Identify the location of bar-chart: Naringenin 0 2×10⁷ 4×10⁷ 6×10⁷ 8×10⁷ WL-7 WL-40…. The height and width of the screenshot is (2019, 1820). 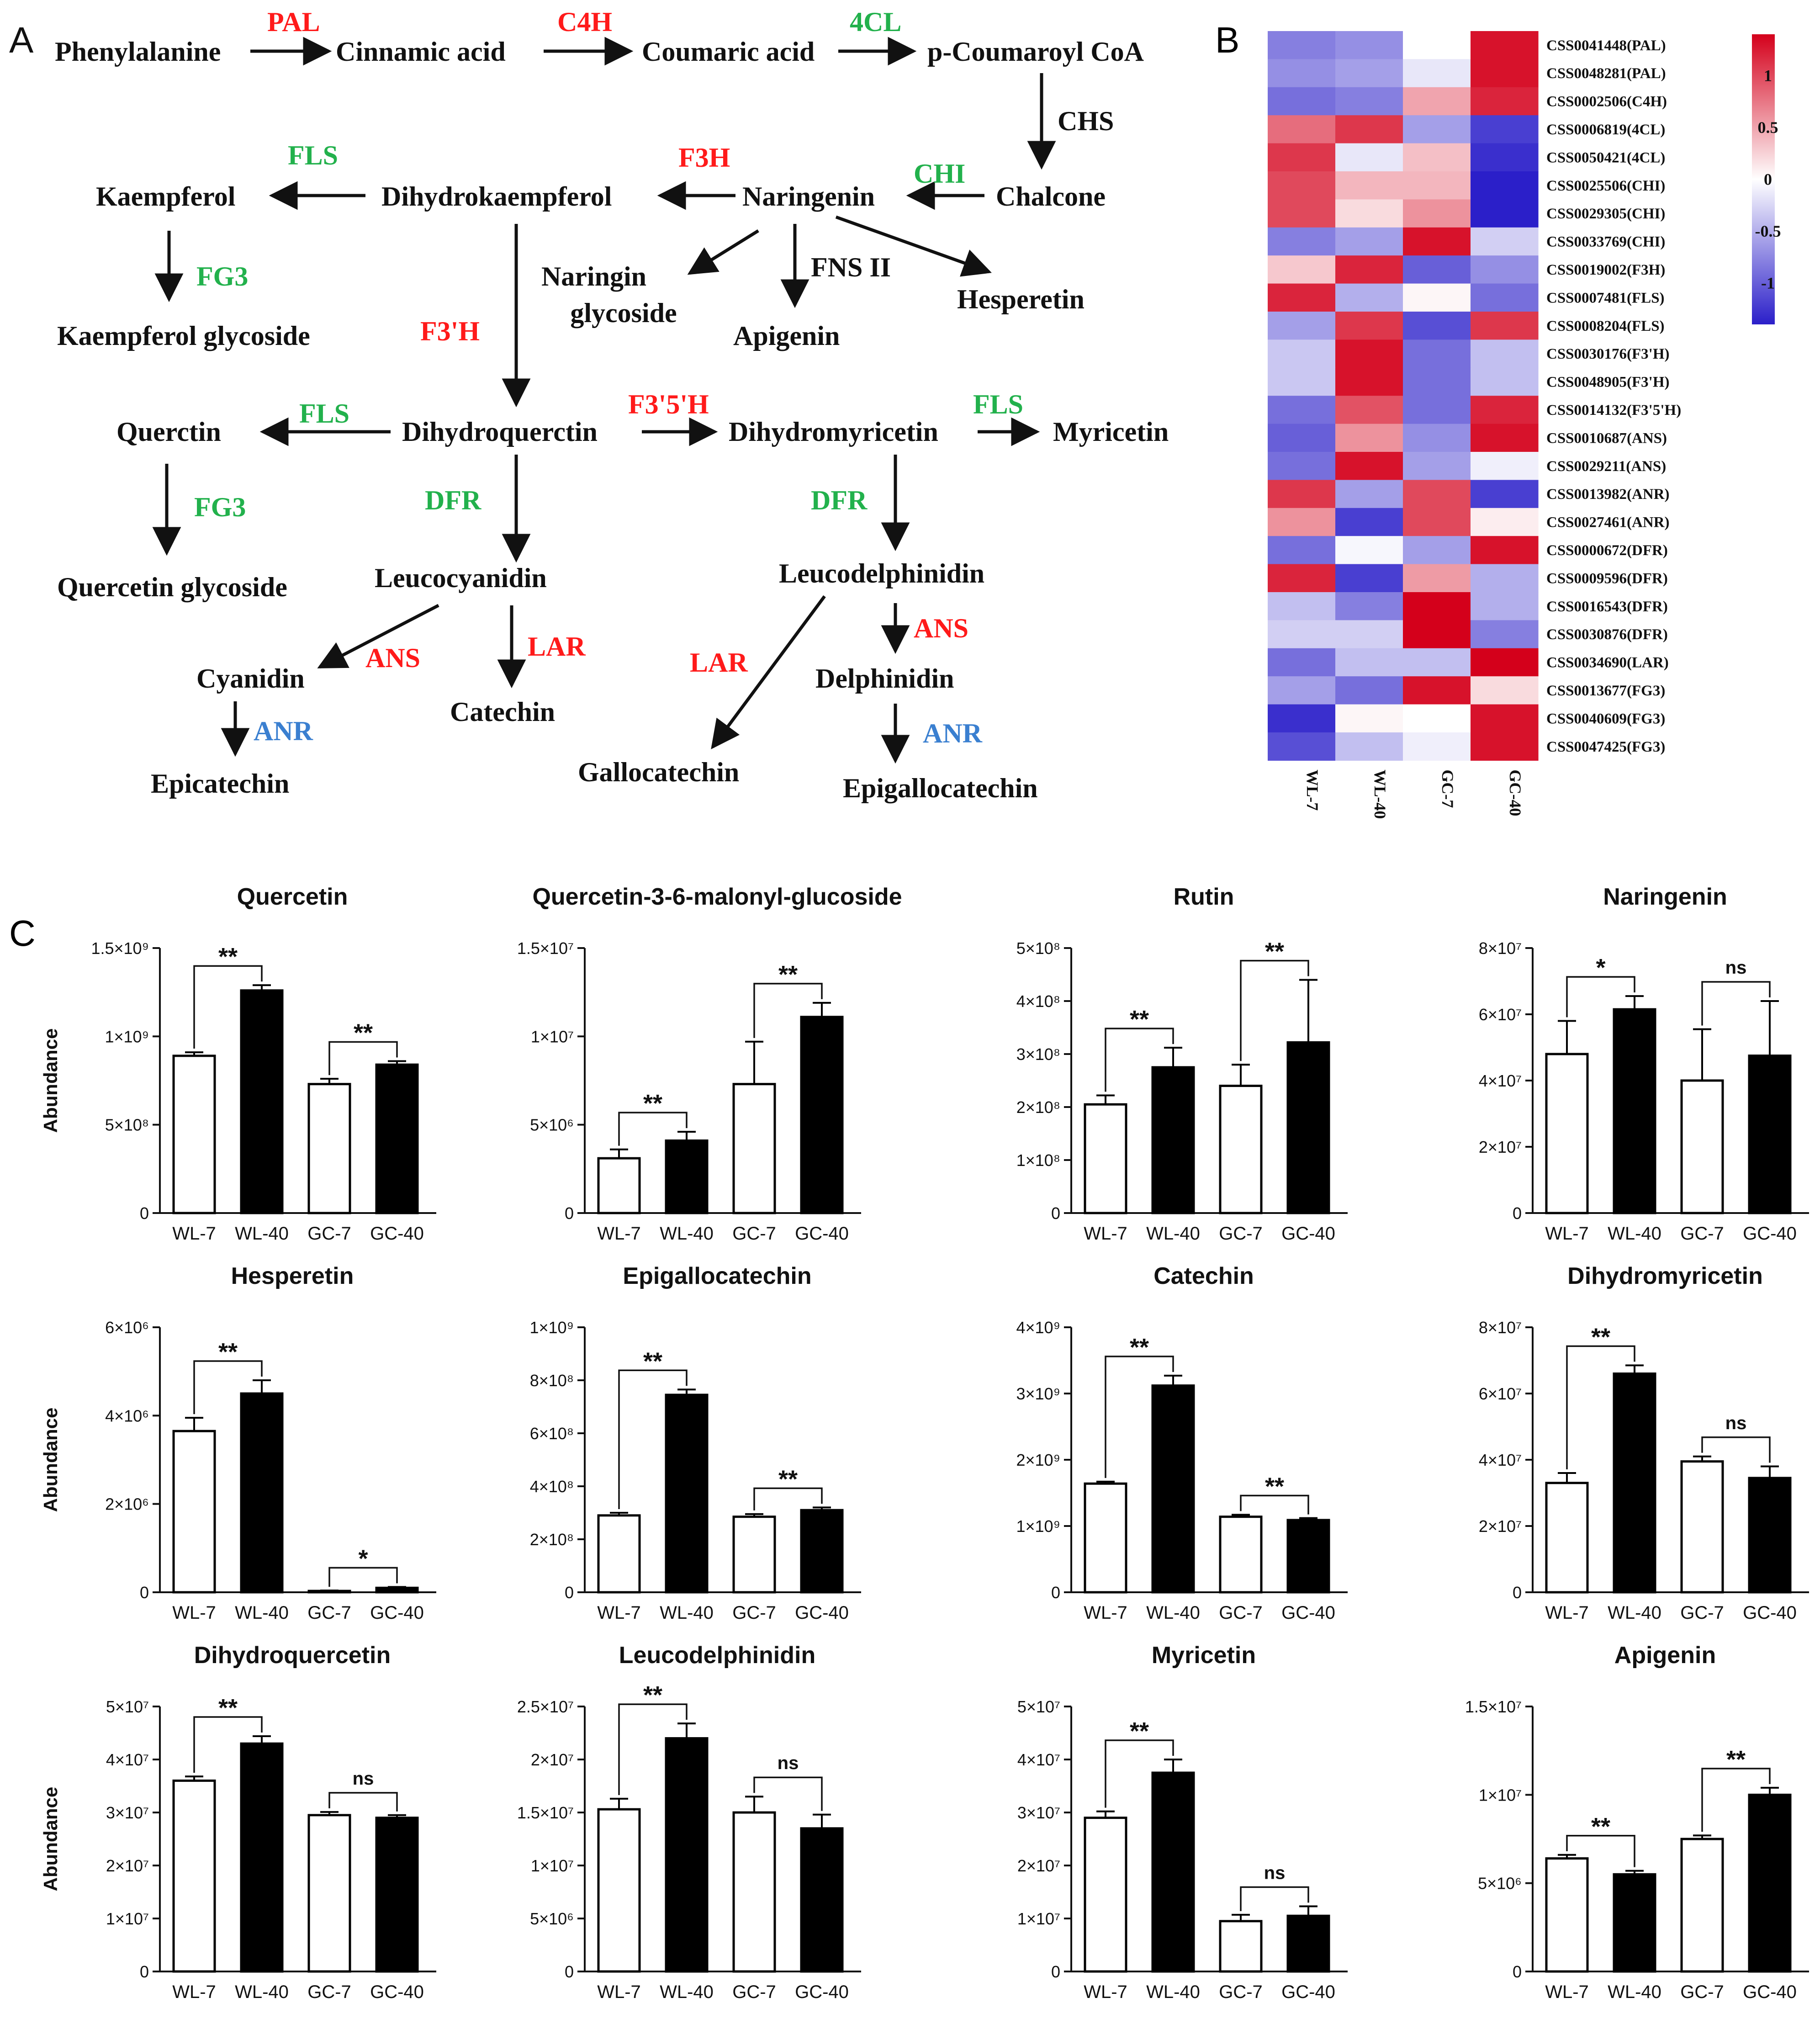
(1644, 1064).